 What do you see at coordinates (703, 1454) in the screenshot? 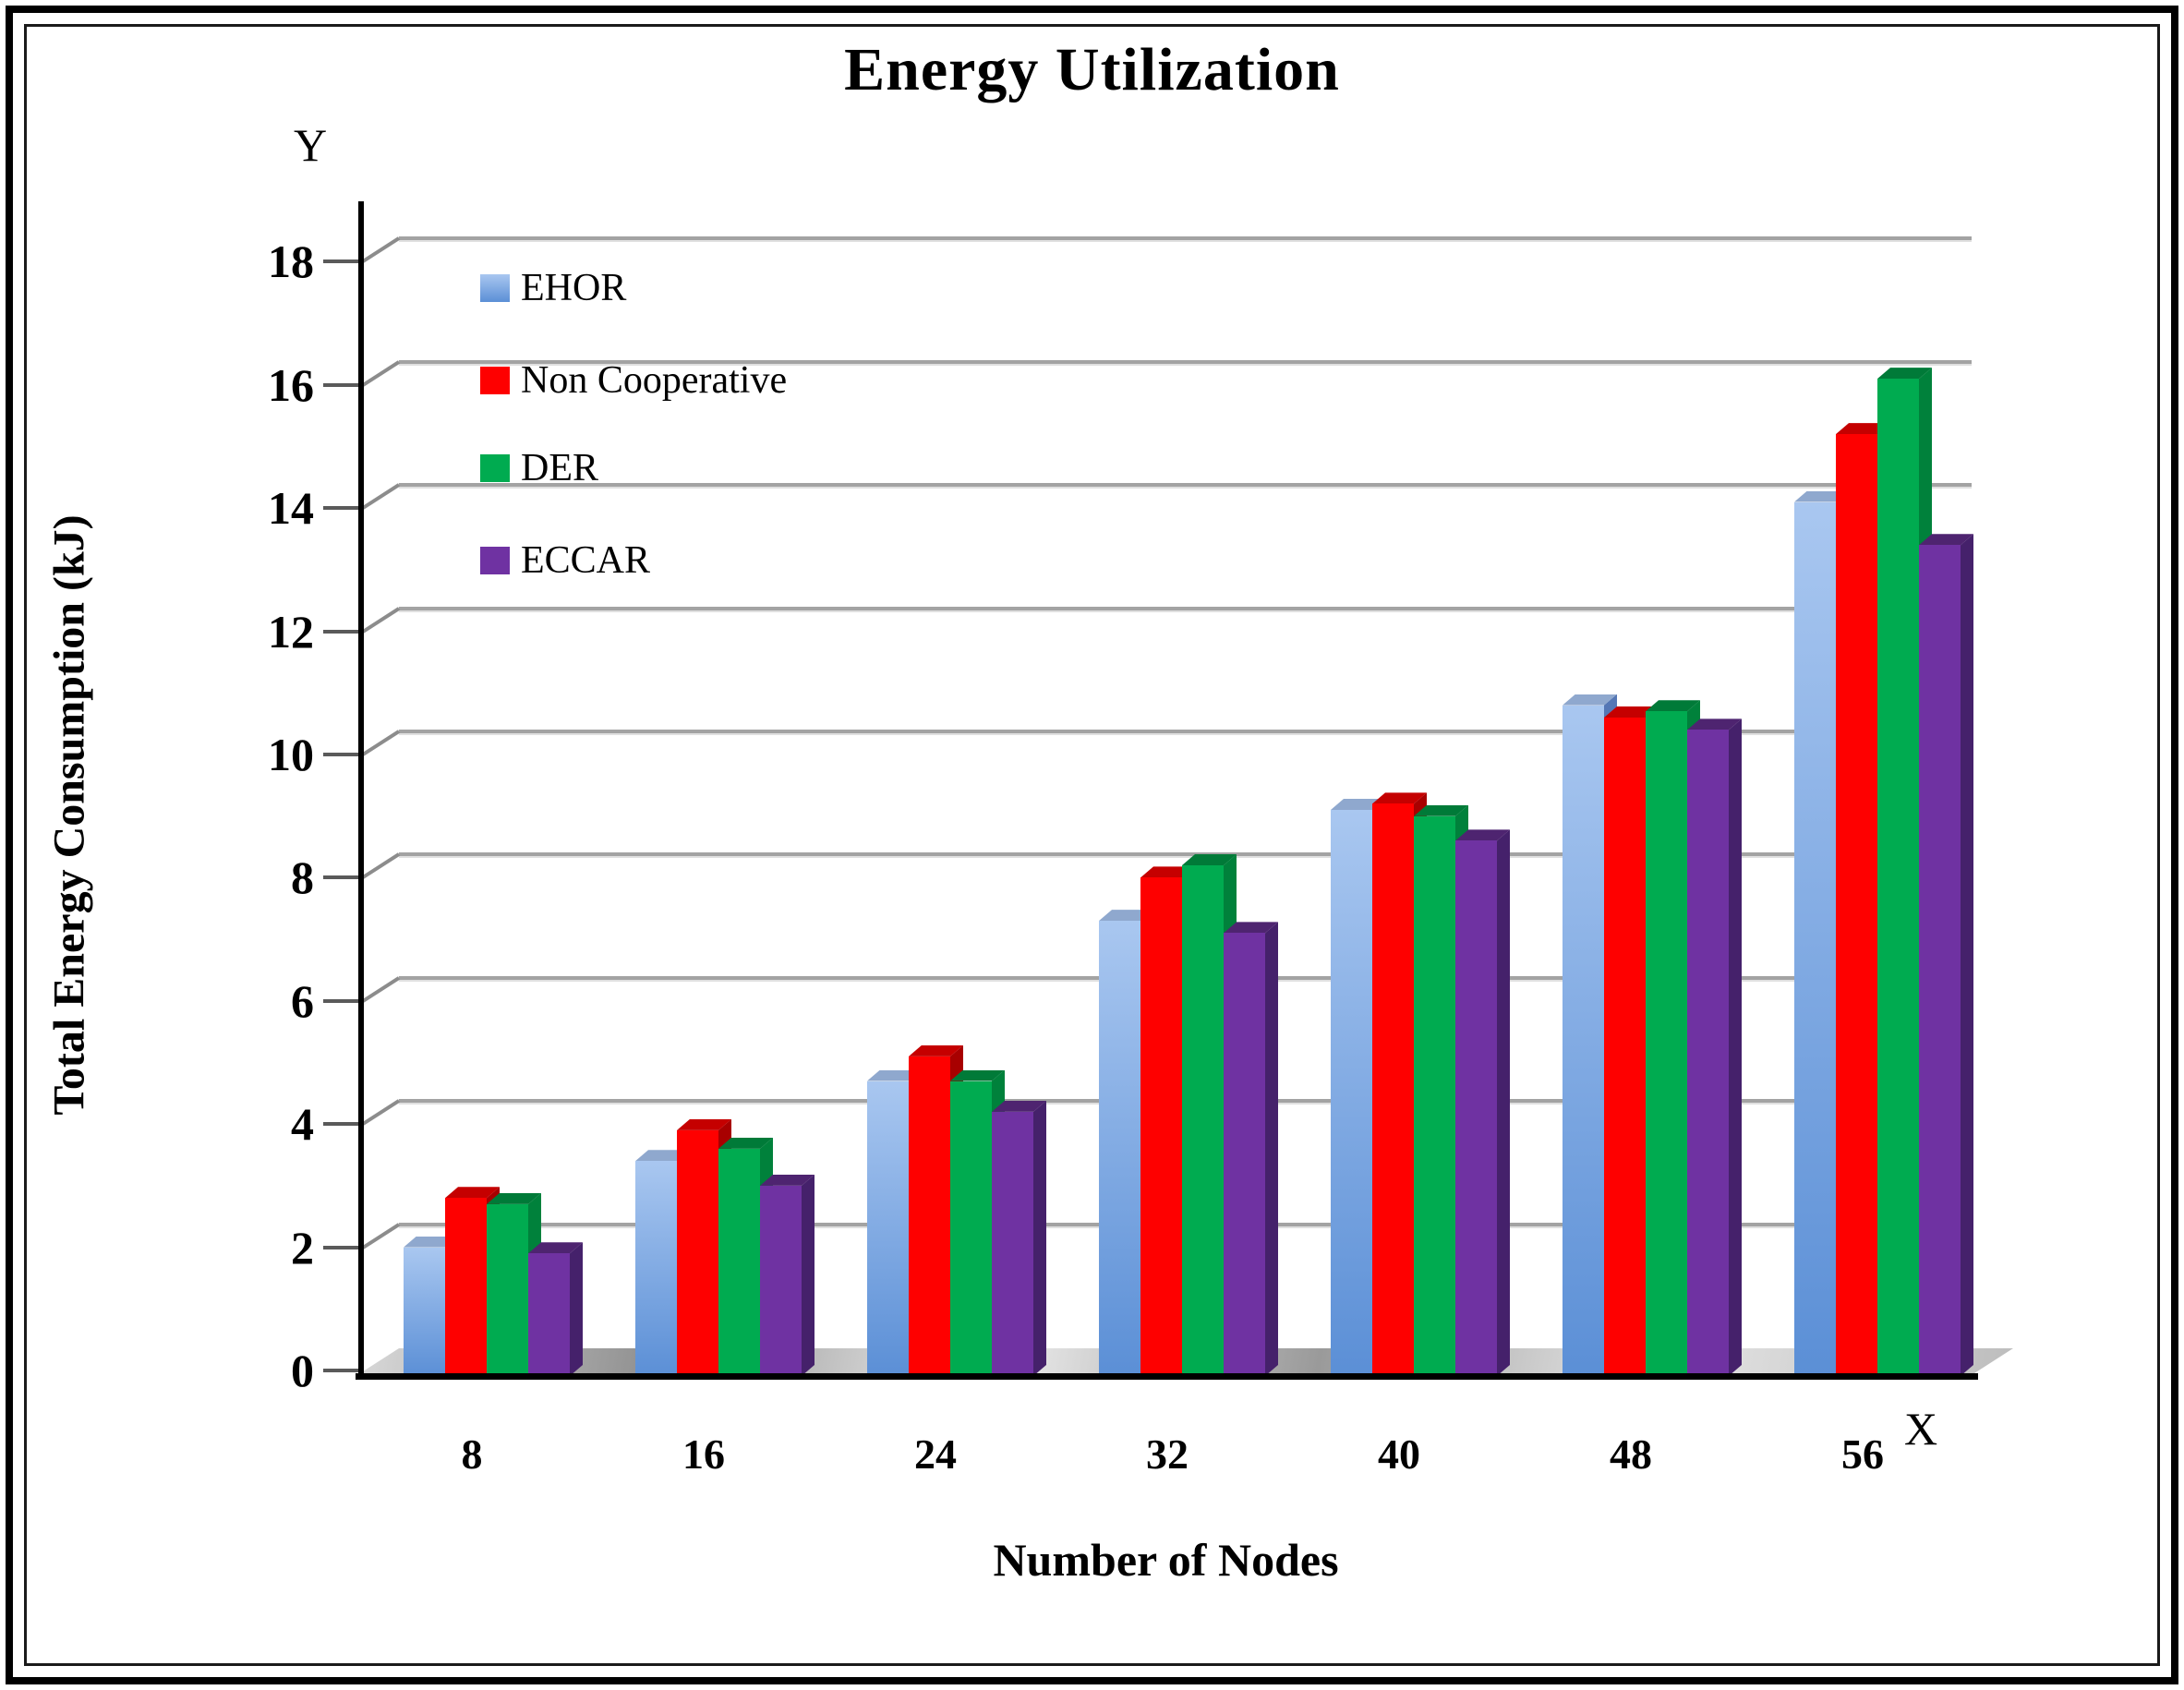
I see `x-category-label-16: 16` at bounding box center [703, 1454].